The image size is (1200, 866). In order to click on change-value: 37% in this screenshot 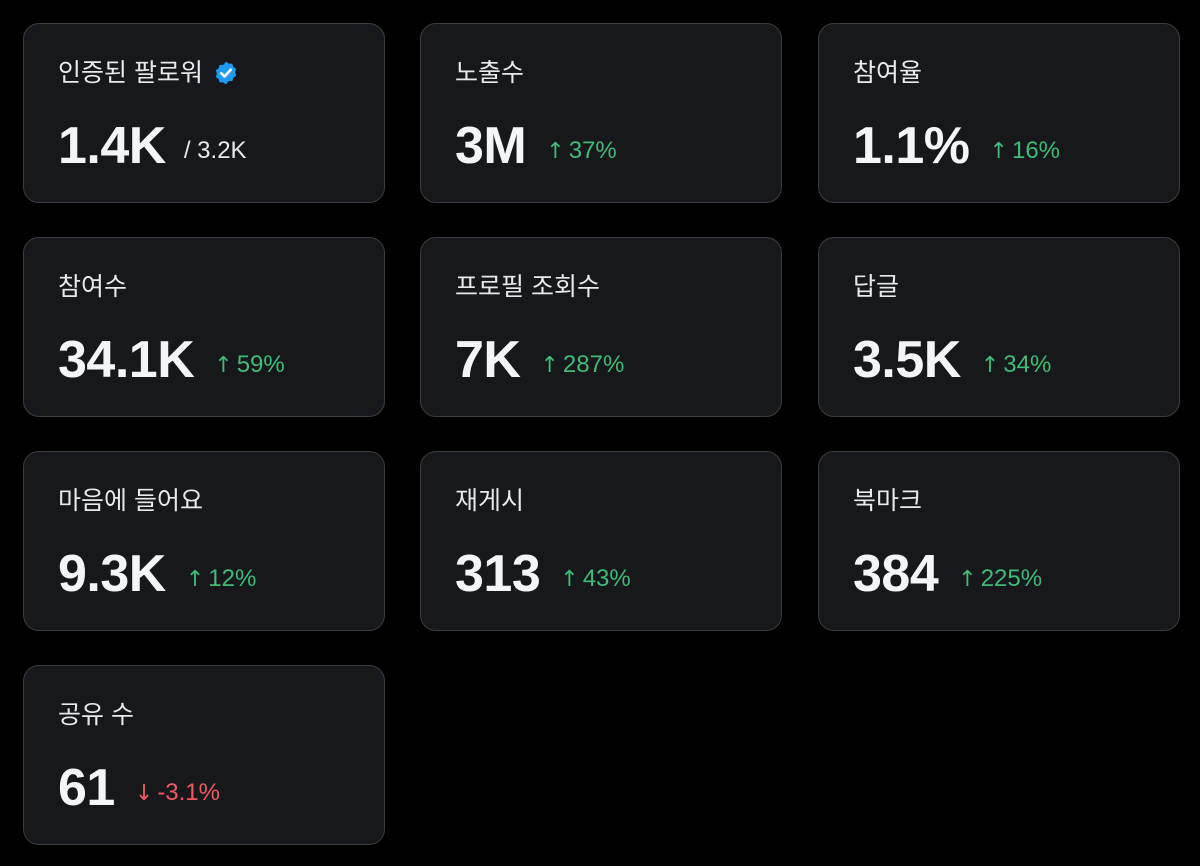, I will do `click(592, 150)`.